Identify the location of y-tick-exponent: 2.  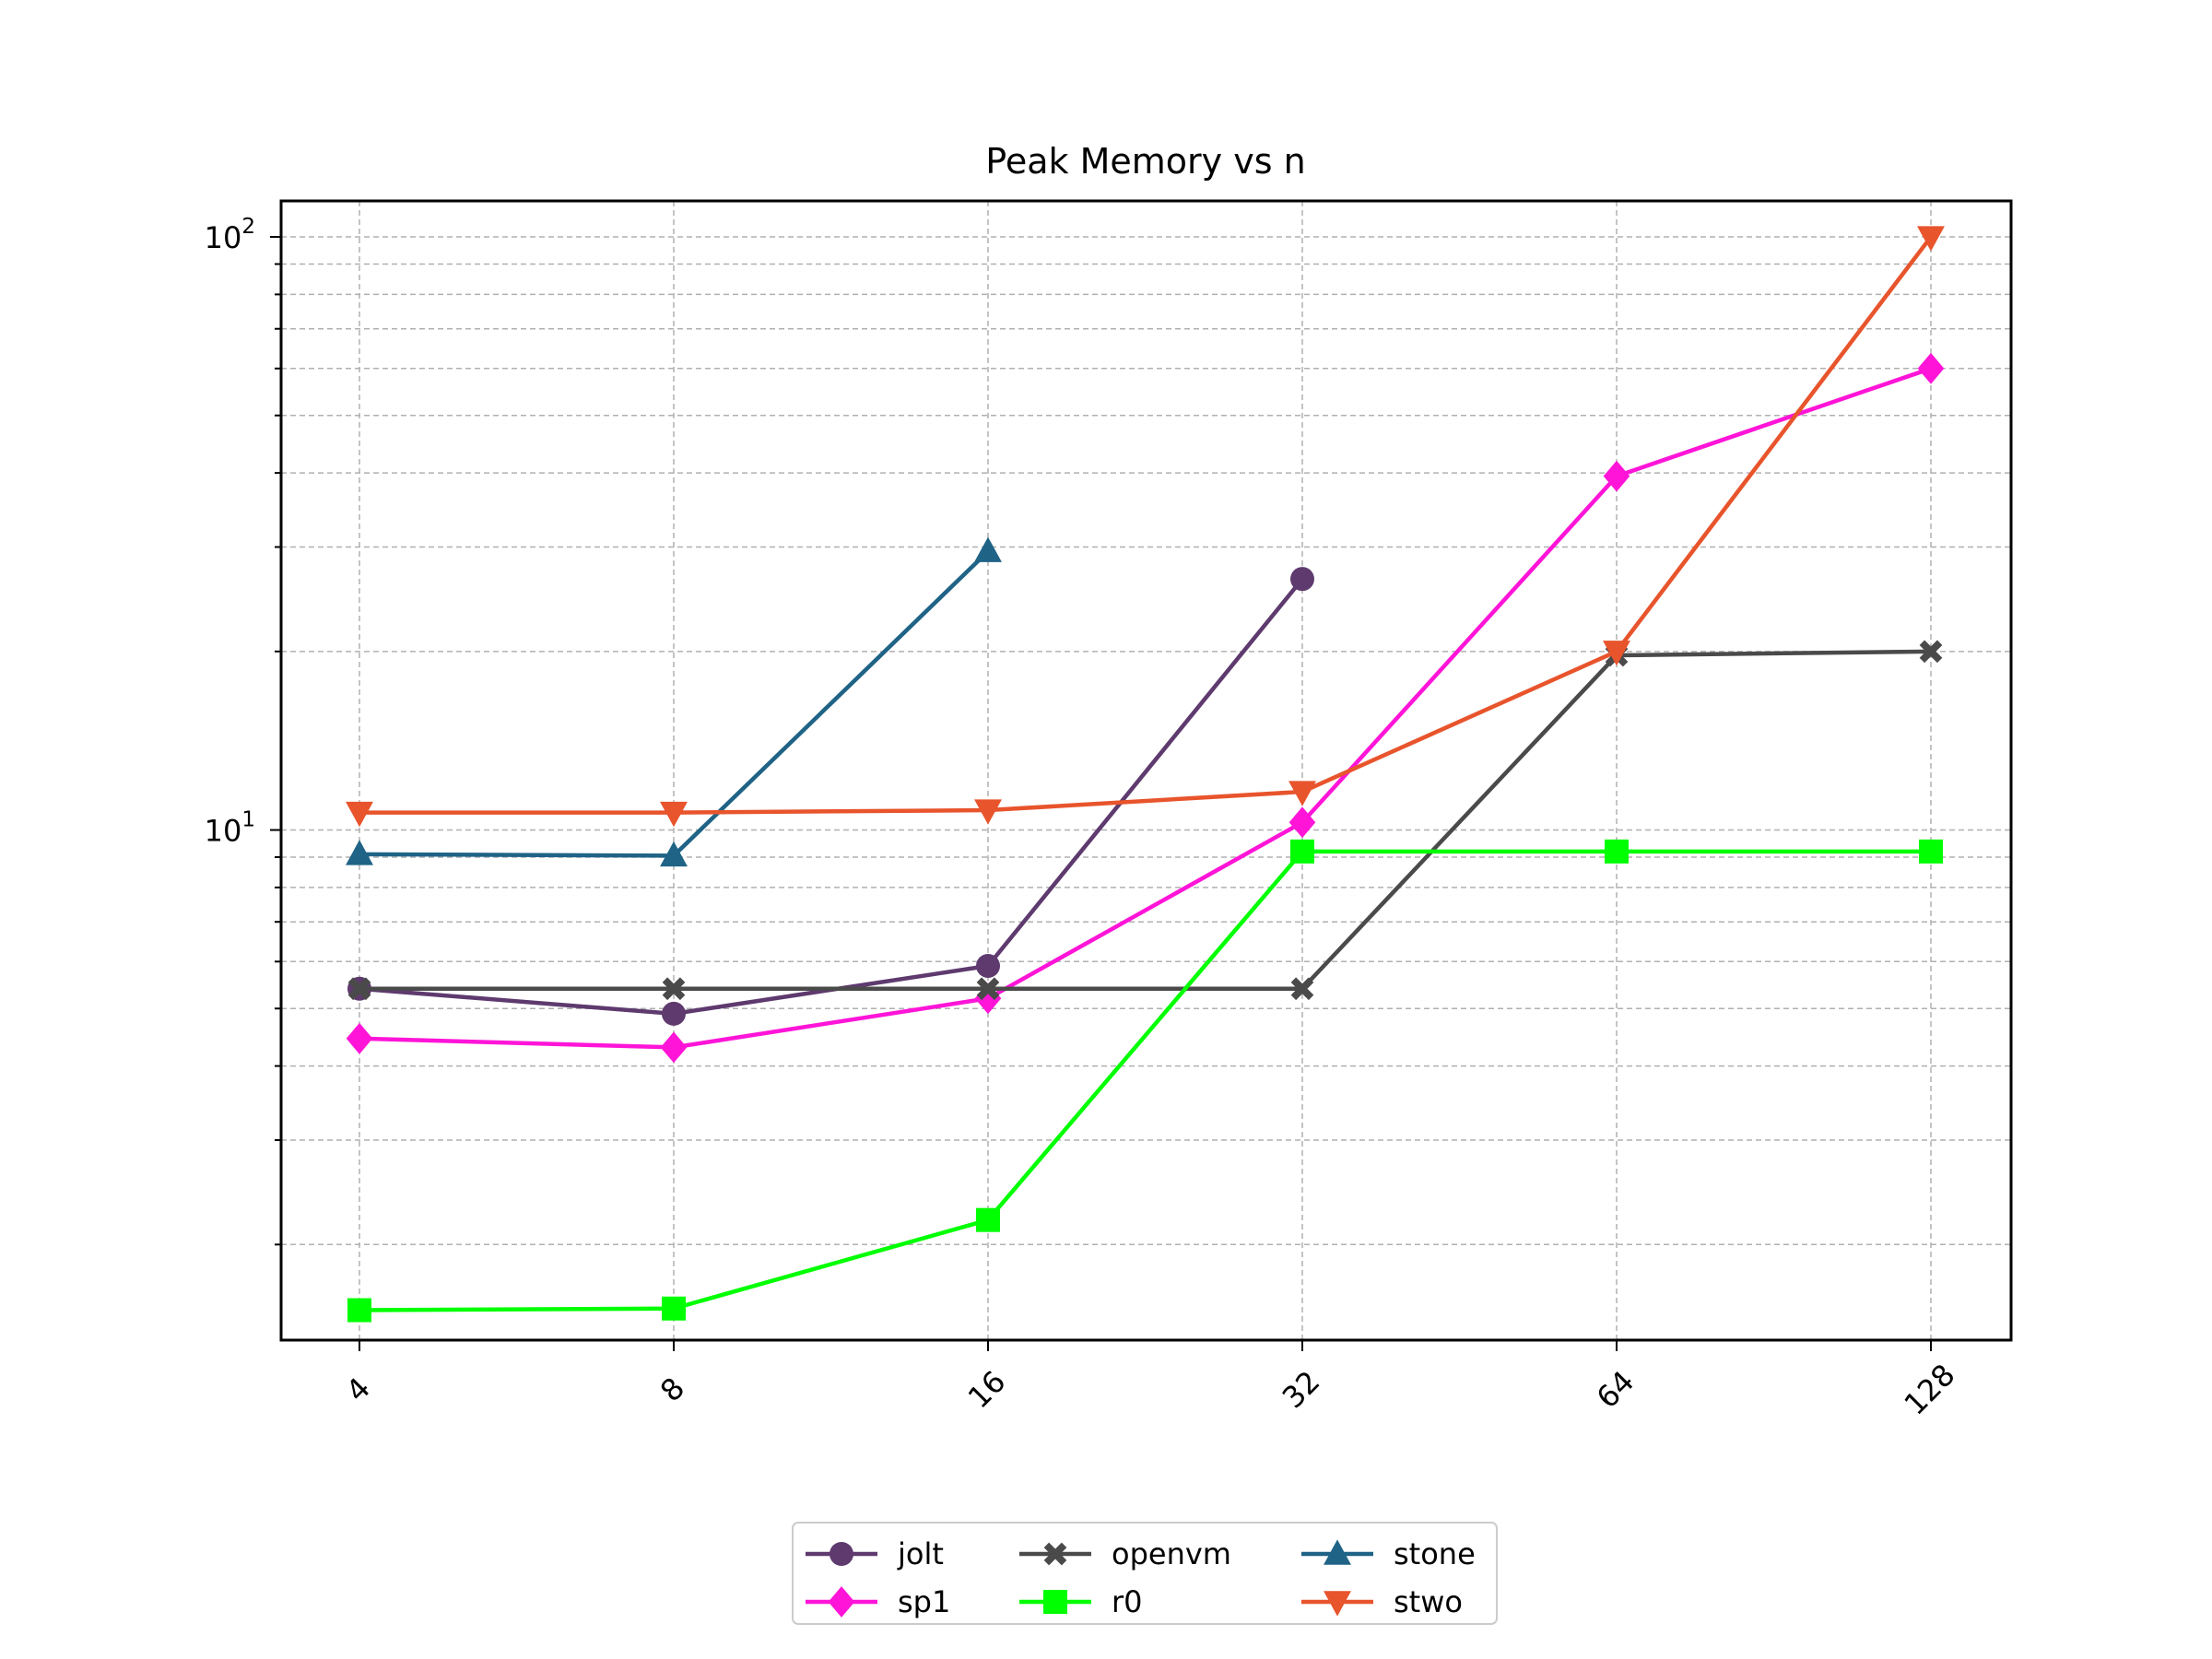
(248, 227).